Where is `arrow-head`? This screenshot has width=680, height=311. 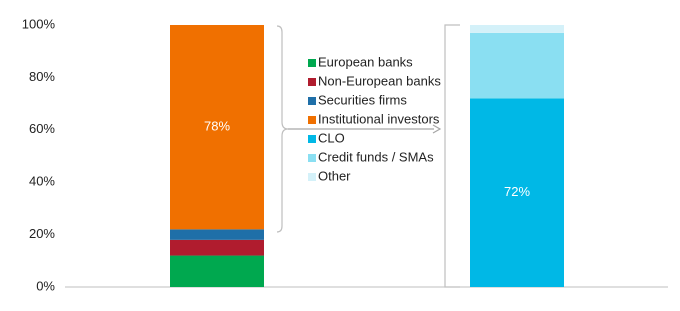 arrow-head is located at coordinates (437, 129).